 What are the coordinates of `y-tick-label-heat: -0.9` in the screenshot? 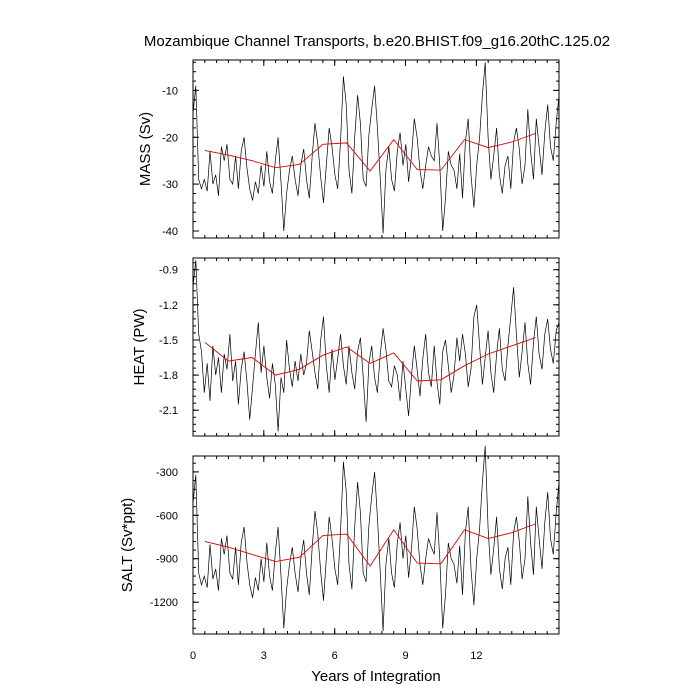 It's located at (168, 271).